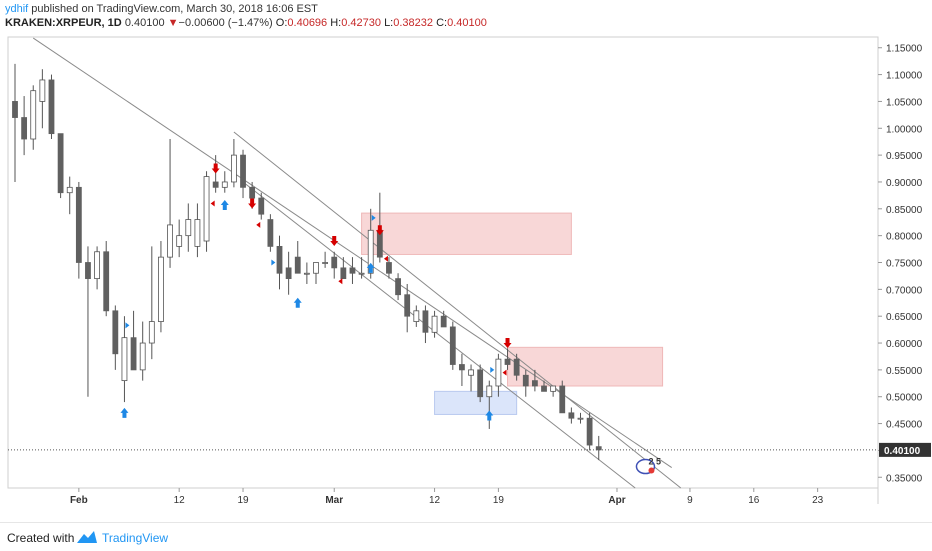 This screenshot has width=932, height=551. Describe the element at coordinates (442, 23) in the screenshot. I see `close-label: C:` at that location.